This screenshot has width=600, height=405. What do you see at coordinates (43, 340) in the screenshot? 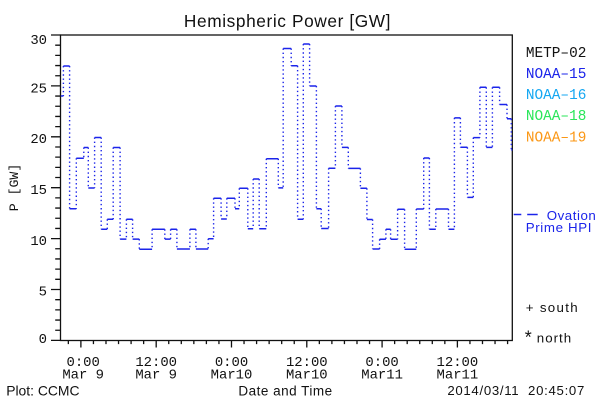
I see `svg-text: 0` at bounding box center [43, 340].